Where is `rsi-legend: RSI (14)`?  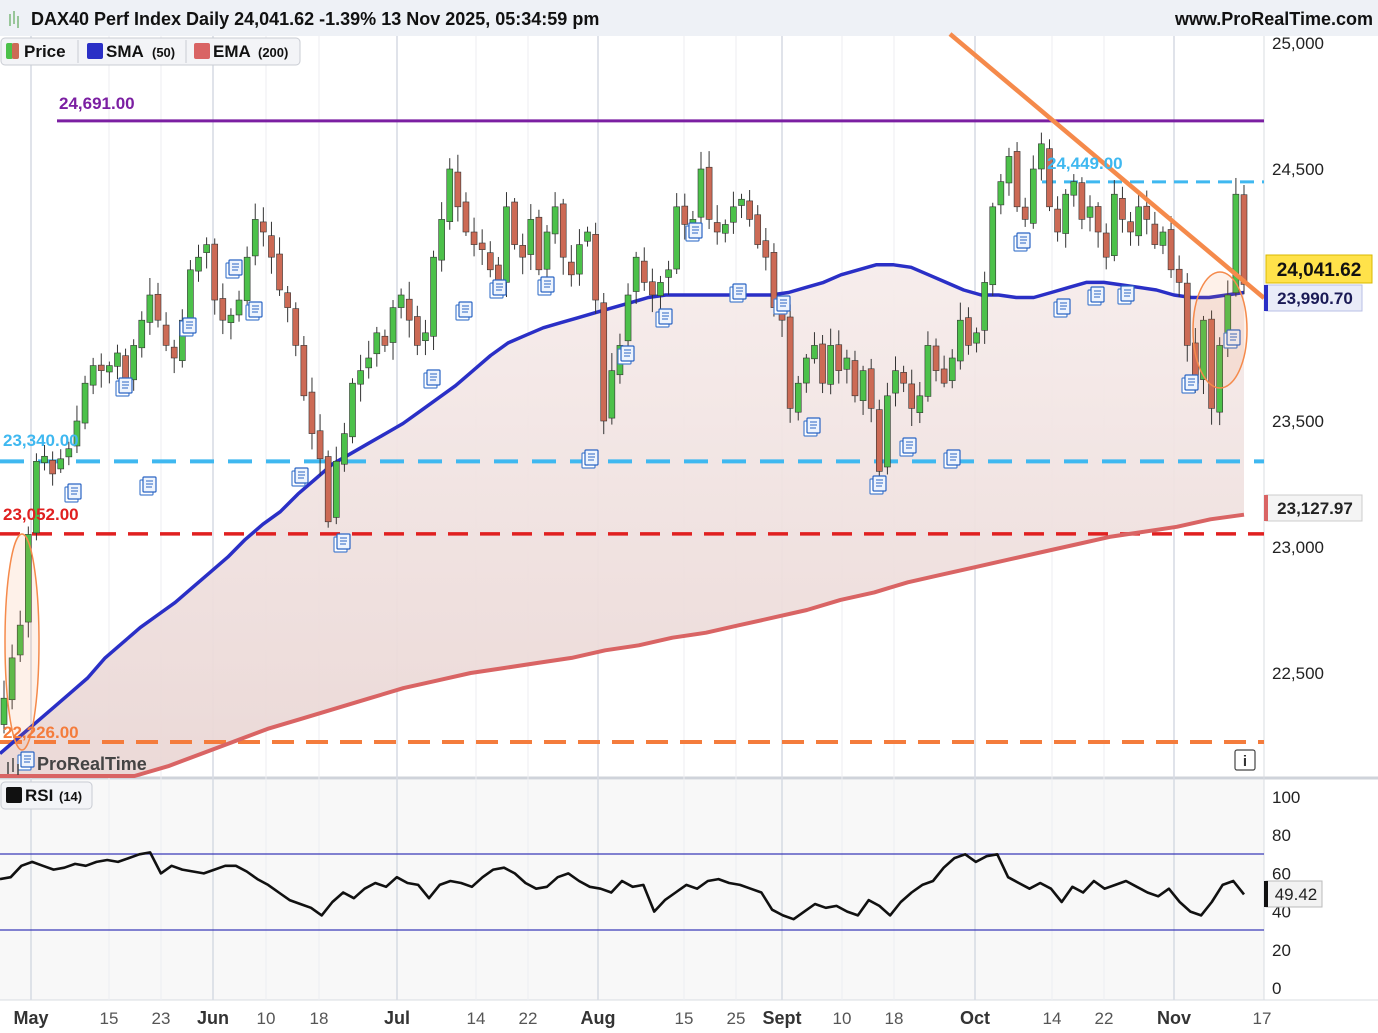 rsi-legend: RSI (14) is located at coordinates (46, 795).